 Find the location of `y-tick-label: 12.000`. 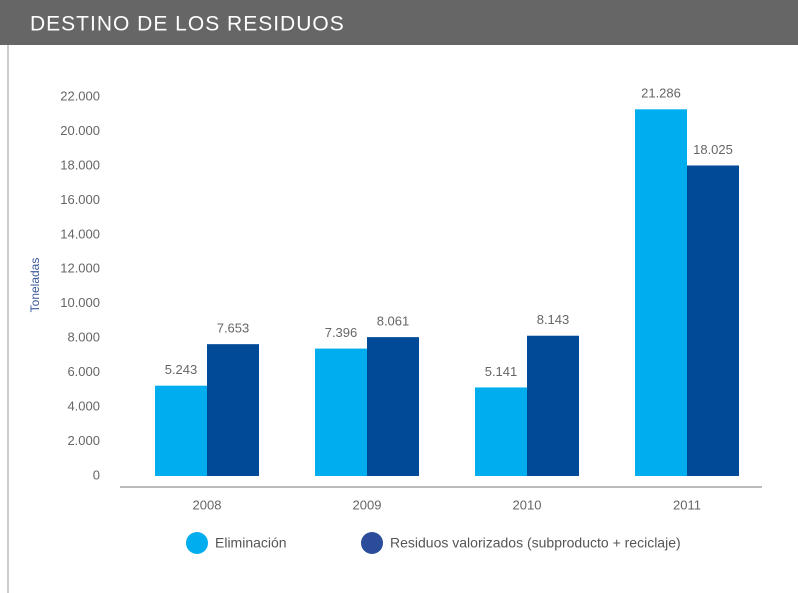

y-tick-label: 12.000 is located at coordinates (80, 268).